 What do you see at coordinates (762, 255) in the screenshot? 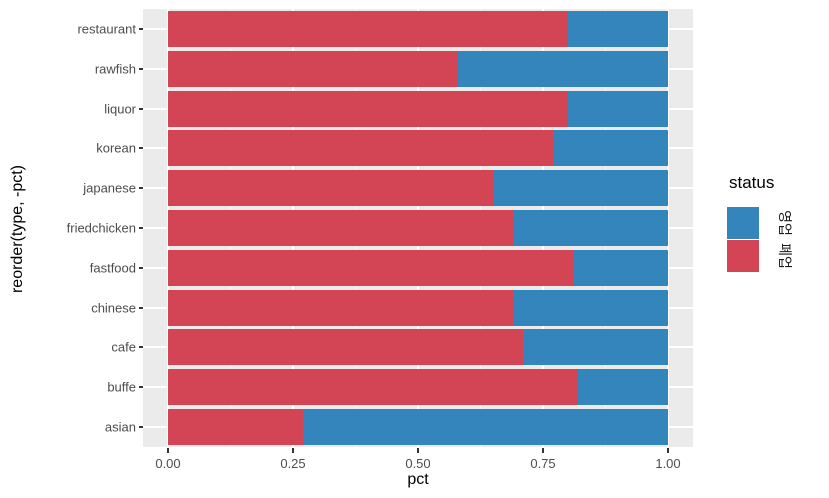
I see `legend-entry-closed: 폐업` at bounding box center [762, 255].